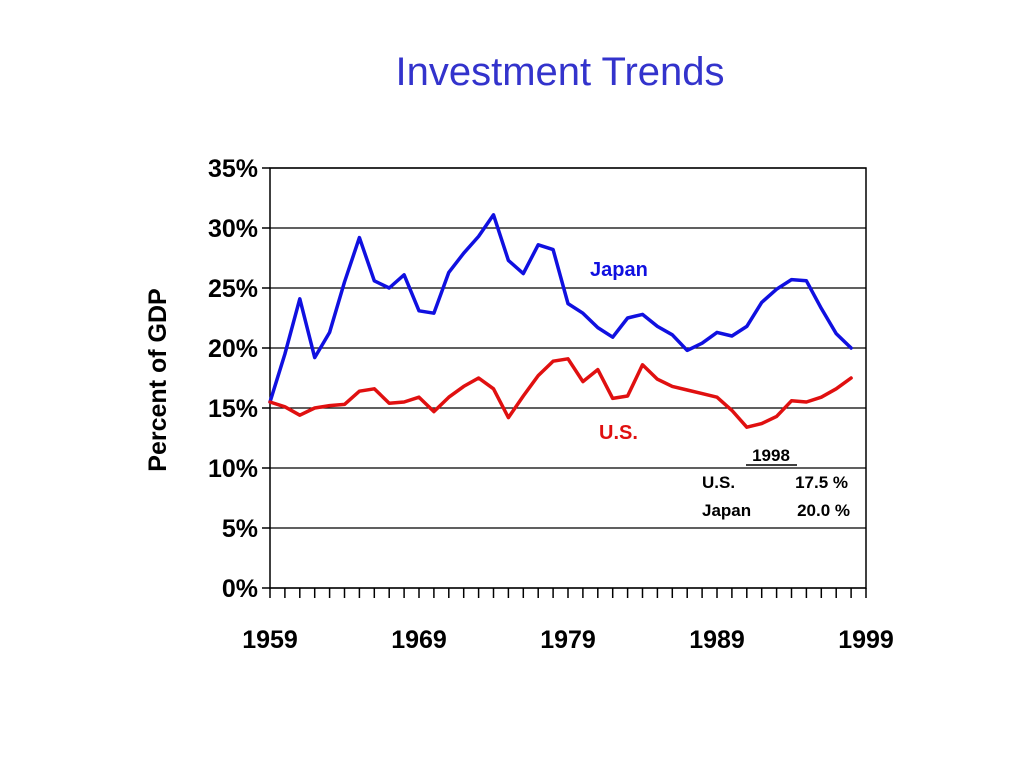  I want to click on x-tick-label: 1959, so click(270, 640).